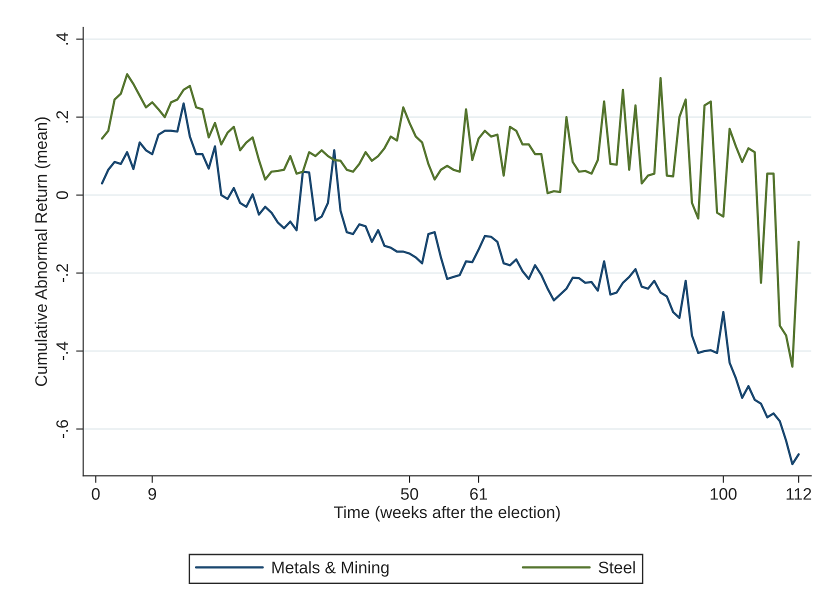 This screenshot has height=610, width=832. What do you see at coordinates (42, 251) in the screenshot?
I see `y-axis-title: Cumulative Abnormal Return (mean)` at bounding box center [42, 251].